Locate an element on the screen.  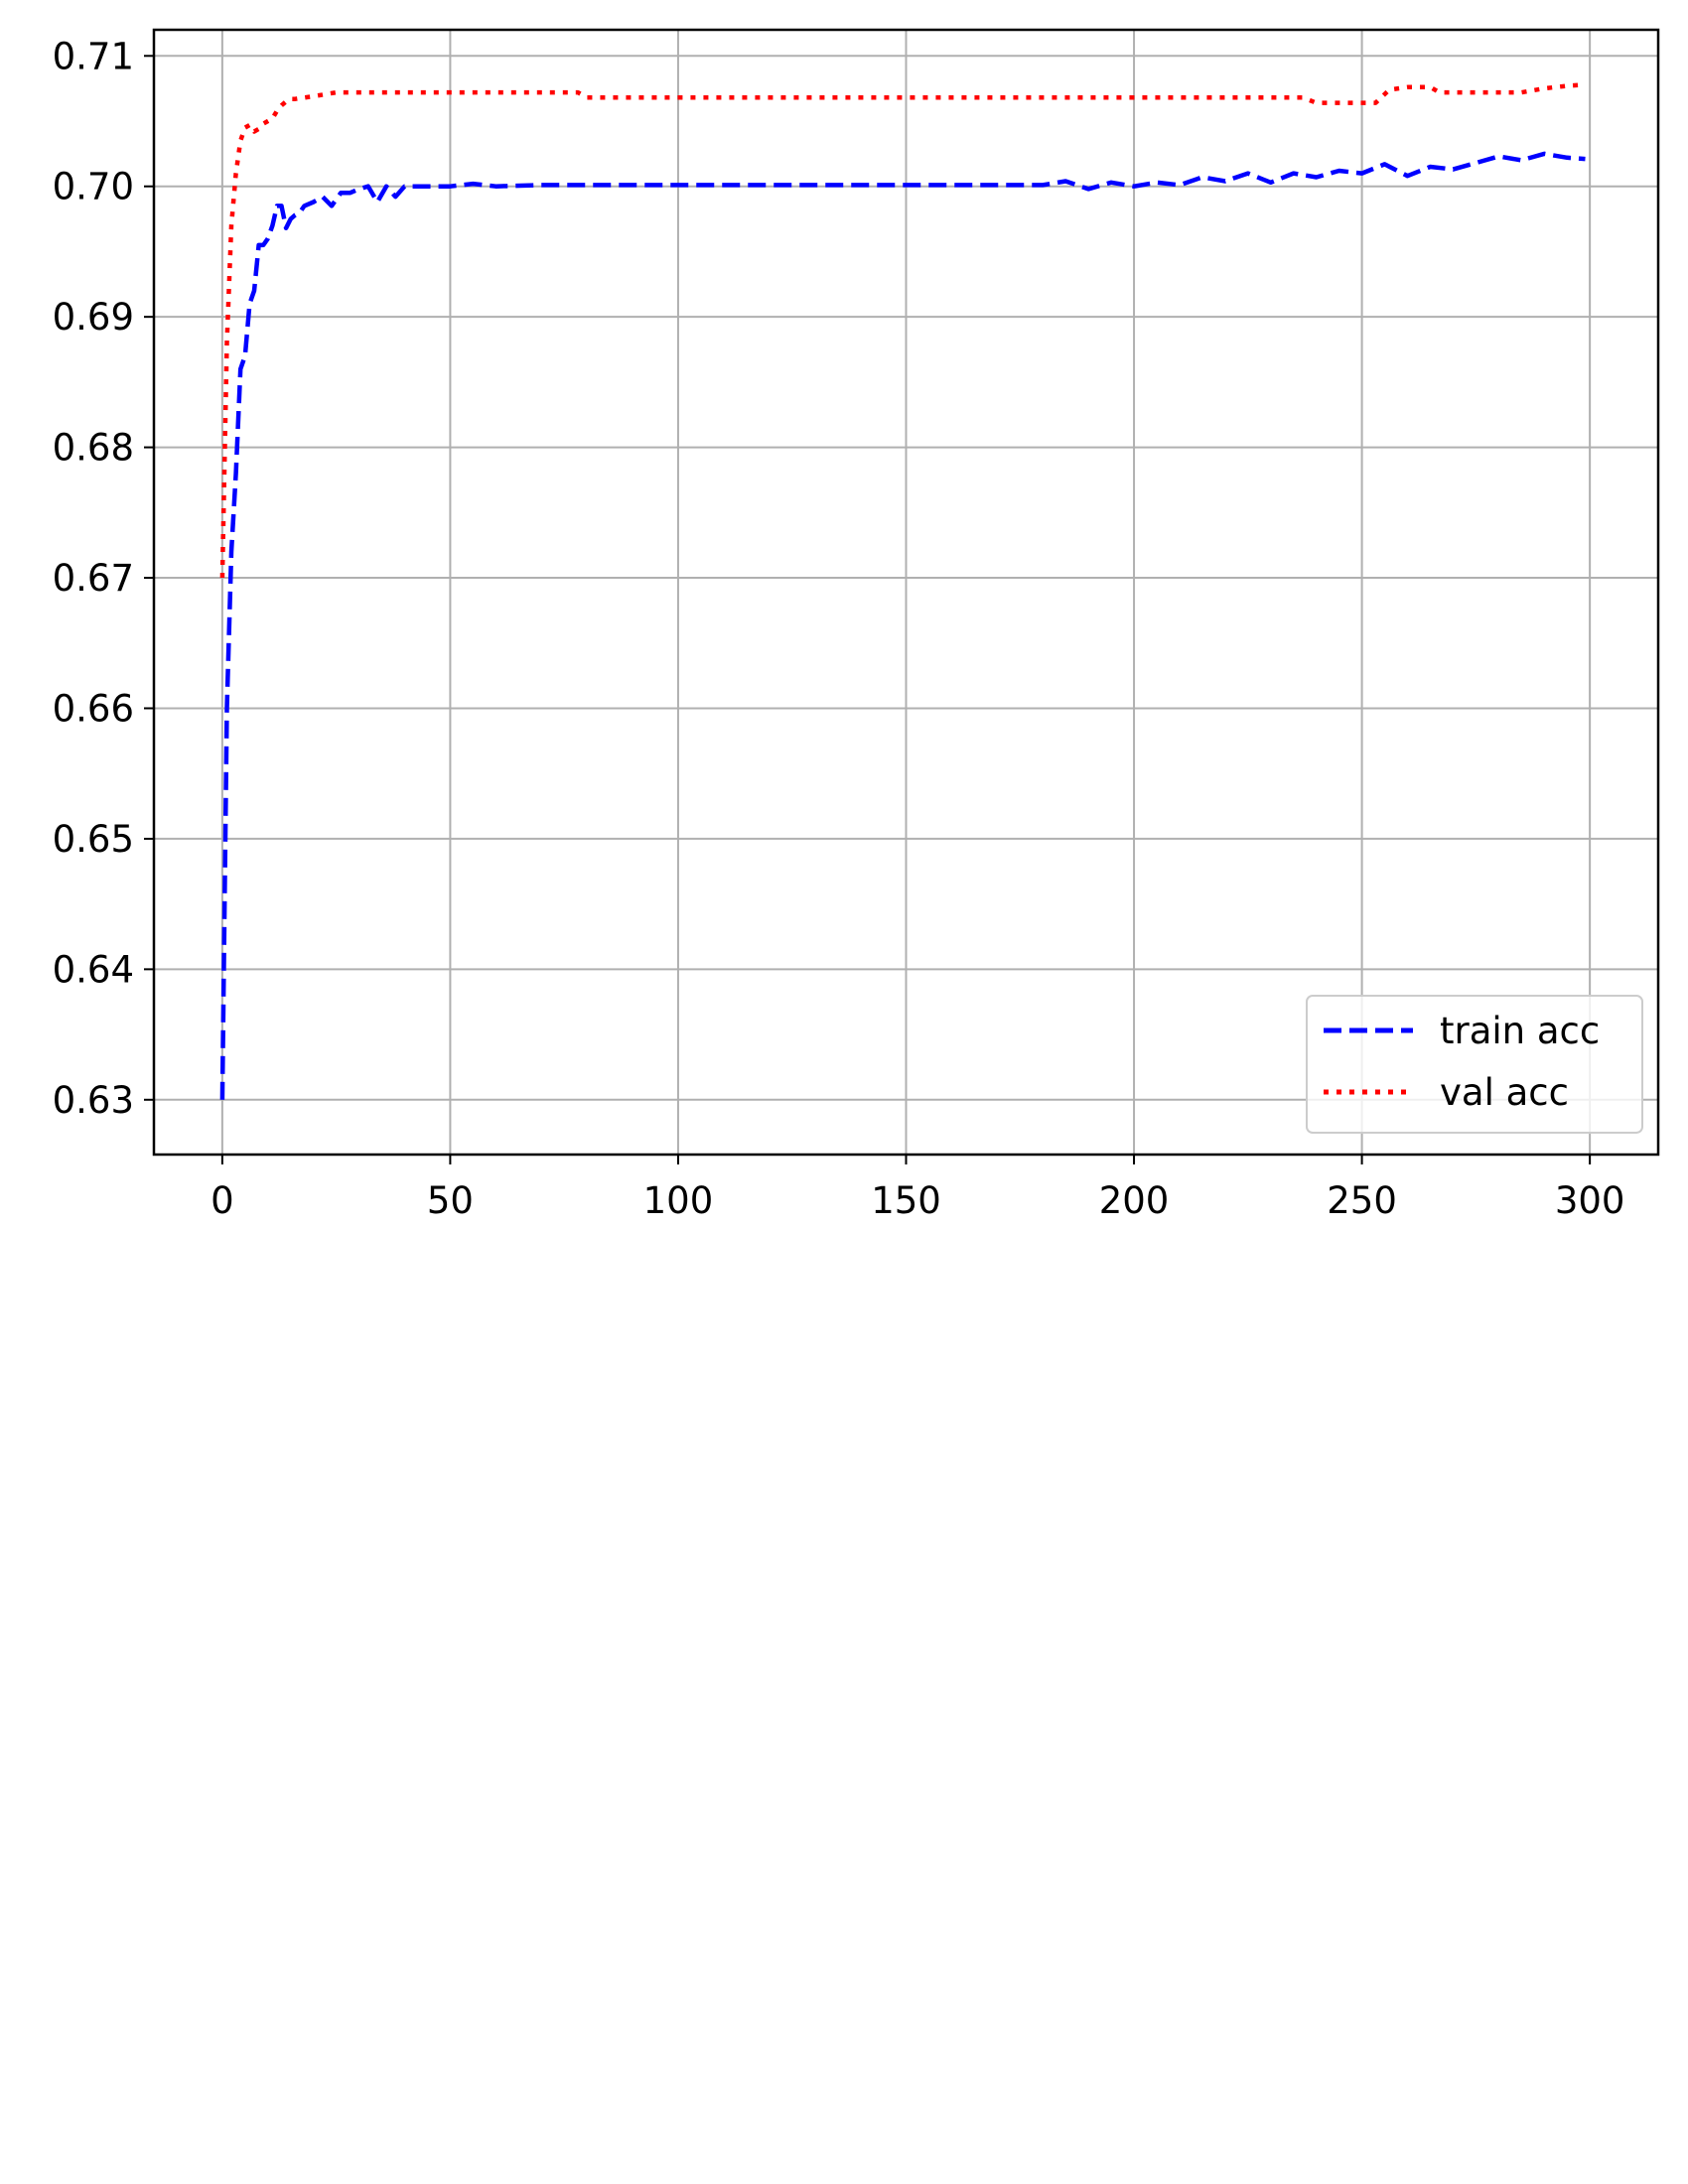
x-axis: 0 50 100 150 200 250 300 is located at coordinates (917, 1188).